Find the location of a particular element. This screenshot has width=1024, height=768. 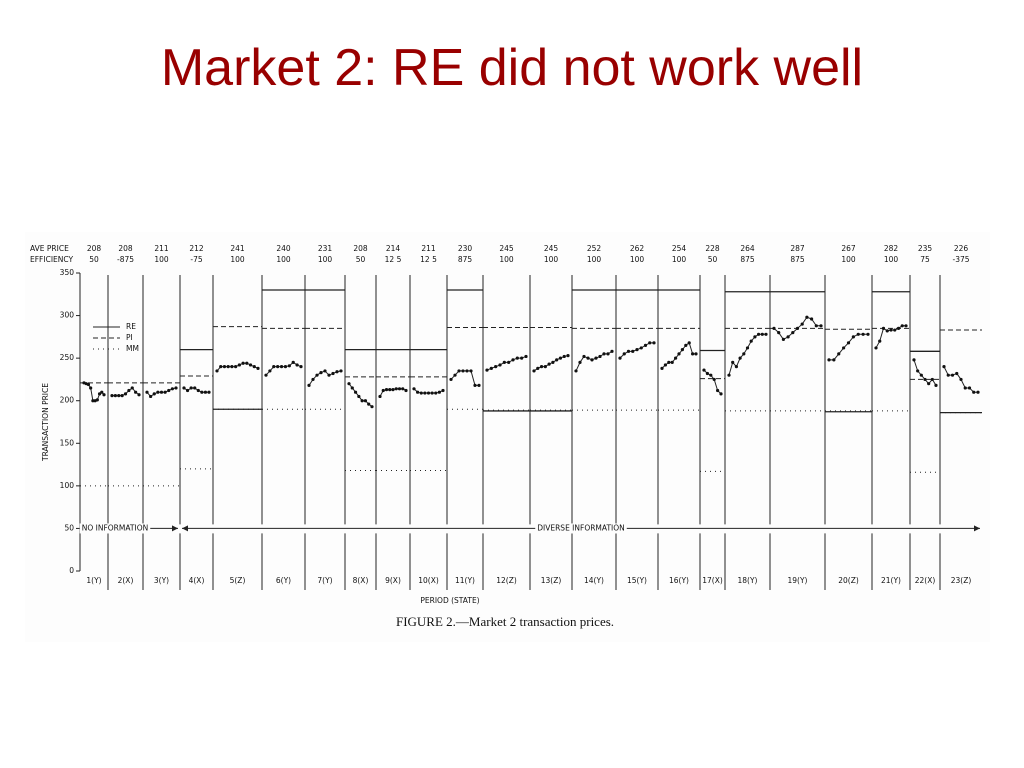

x-tick-label: 5(Z) is located at coordinates (238, 580).